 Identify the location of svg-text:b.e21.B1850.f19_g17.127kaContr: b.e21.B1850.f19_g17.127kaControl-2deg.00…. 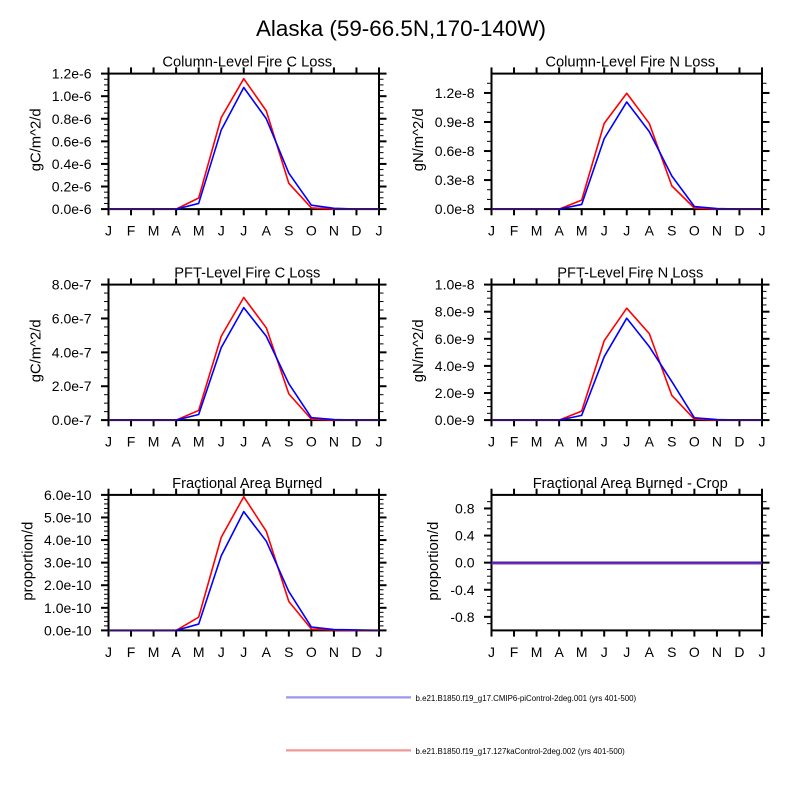
(521, 751).